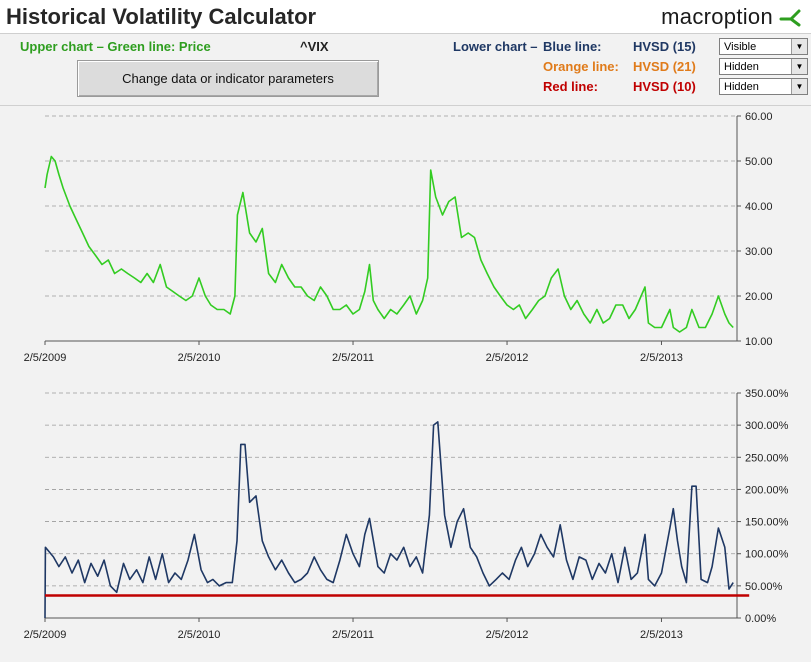 Image resolution: width=811 pixels, height=662 pixels. I want to click on y-tick-label: 50.00%, so click(764, 587).